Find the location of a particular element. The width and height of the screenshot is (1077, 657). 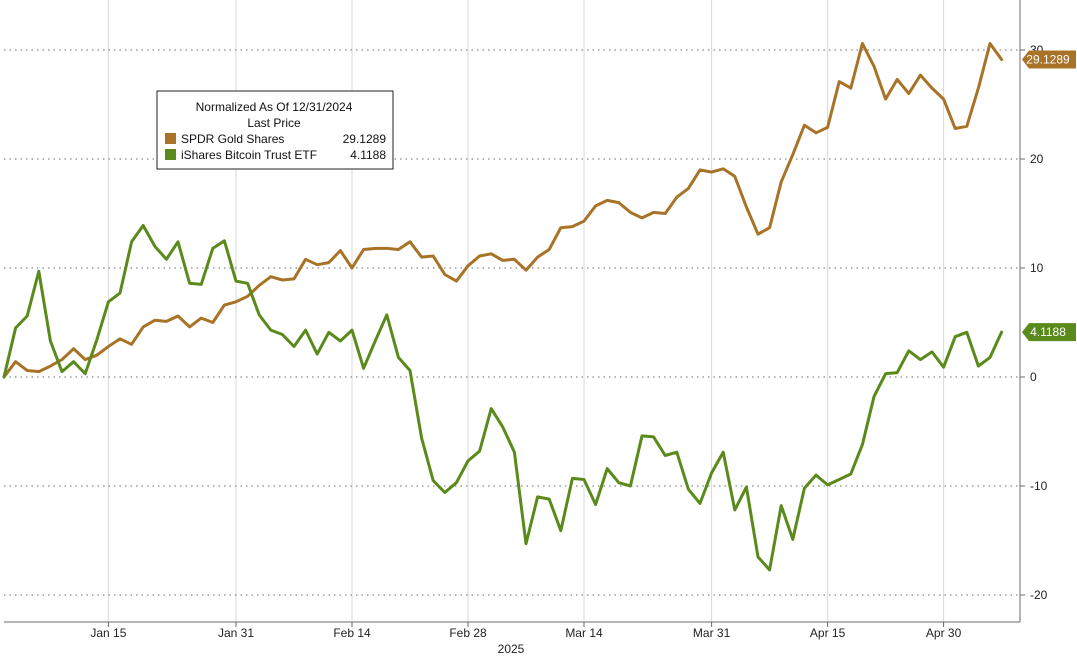

x-tick-label: Jan 31 is located at coordinates (236, 633).